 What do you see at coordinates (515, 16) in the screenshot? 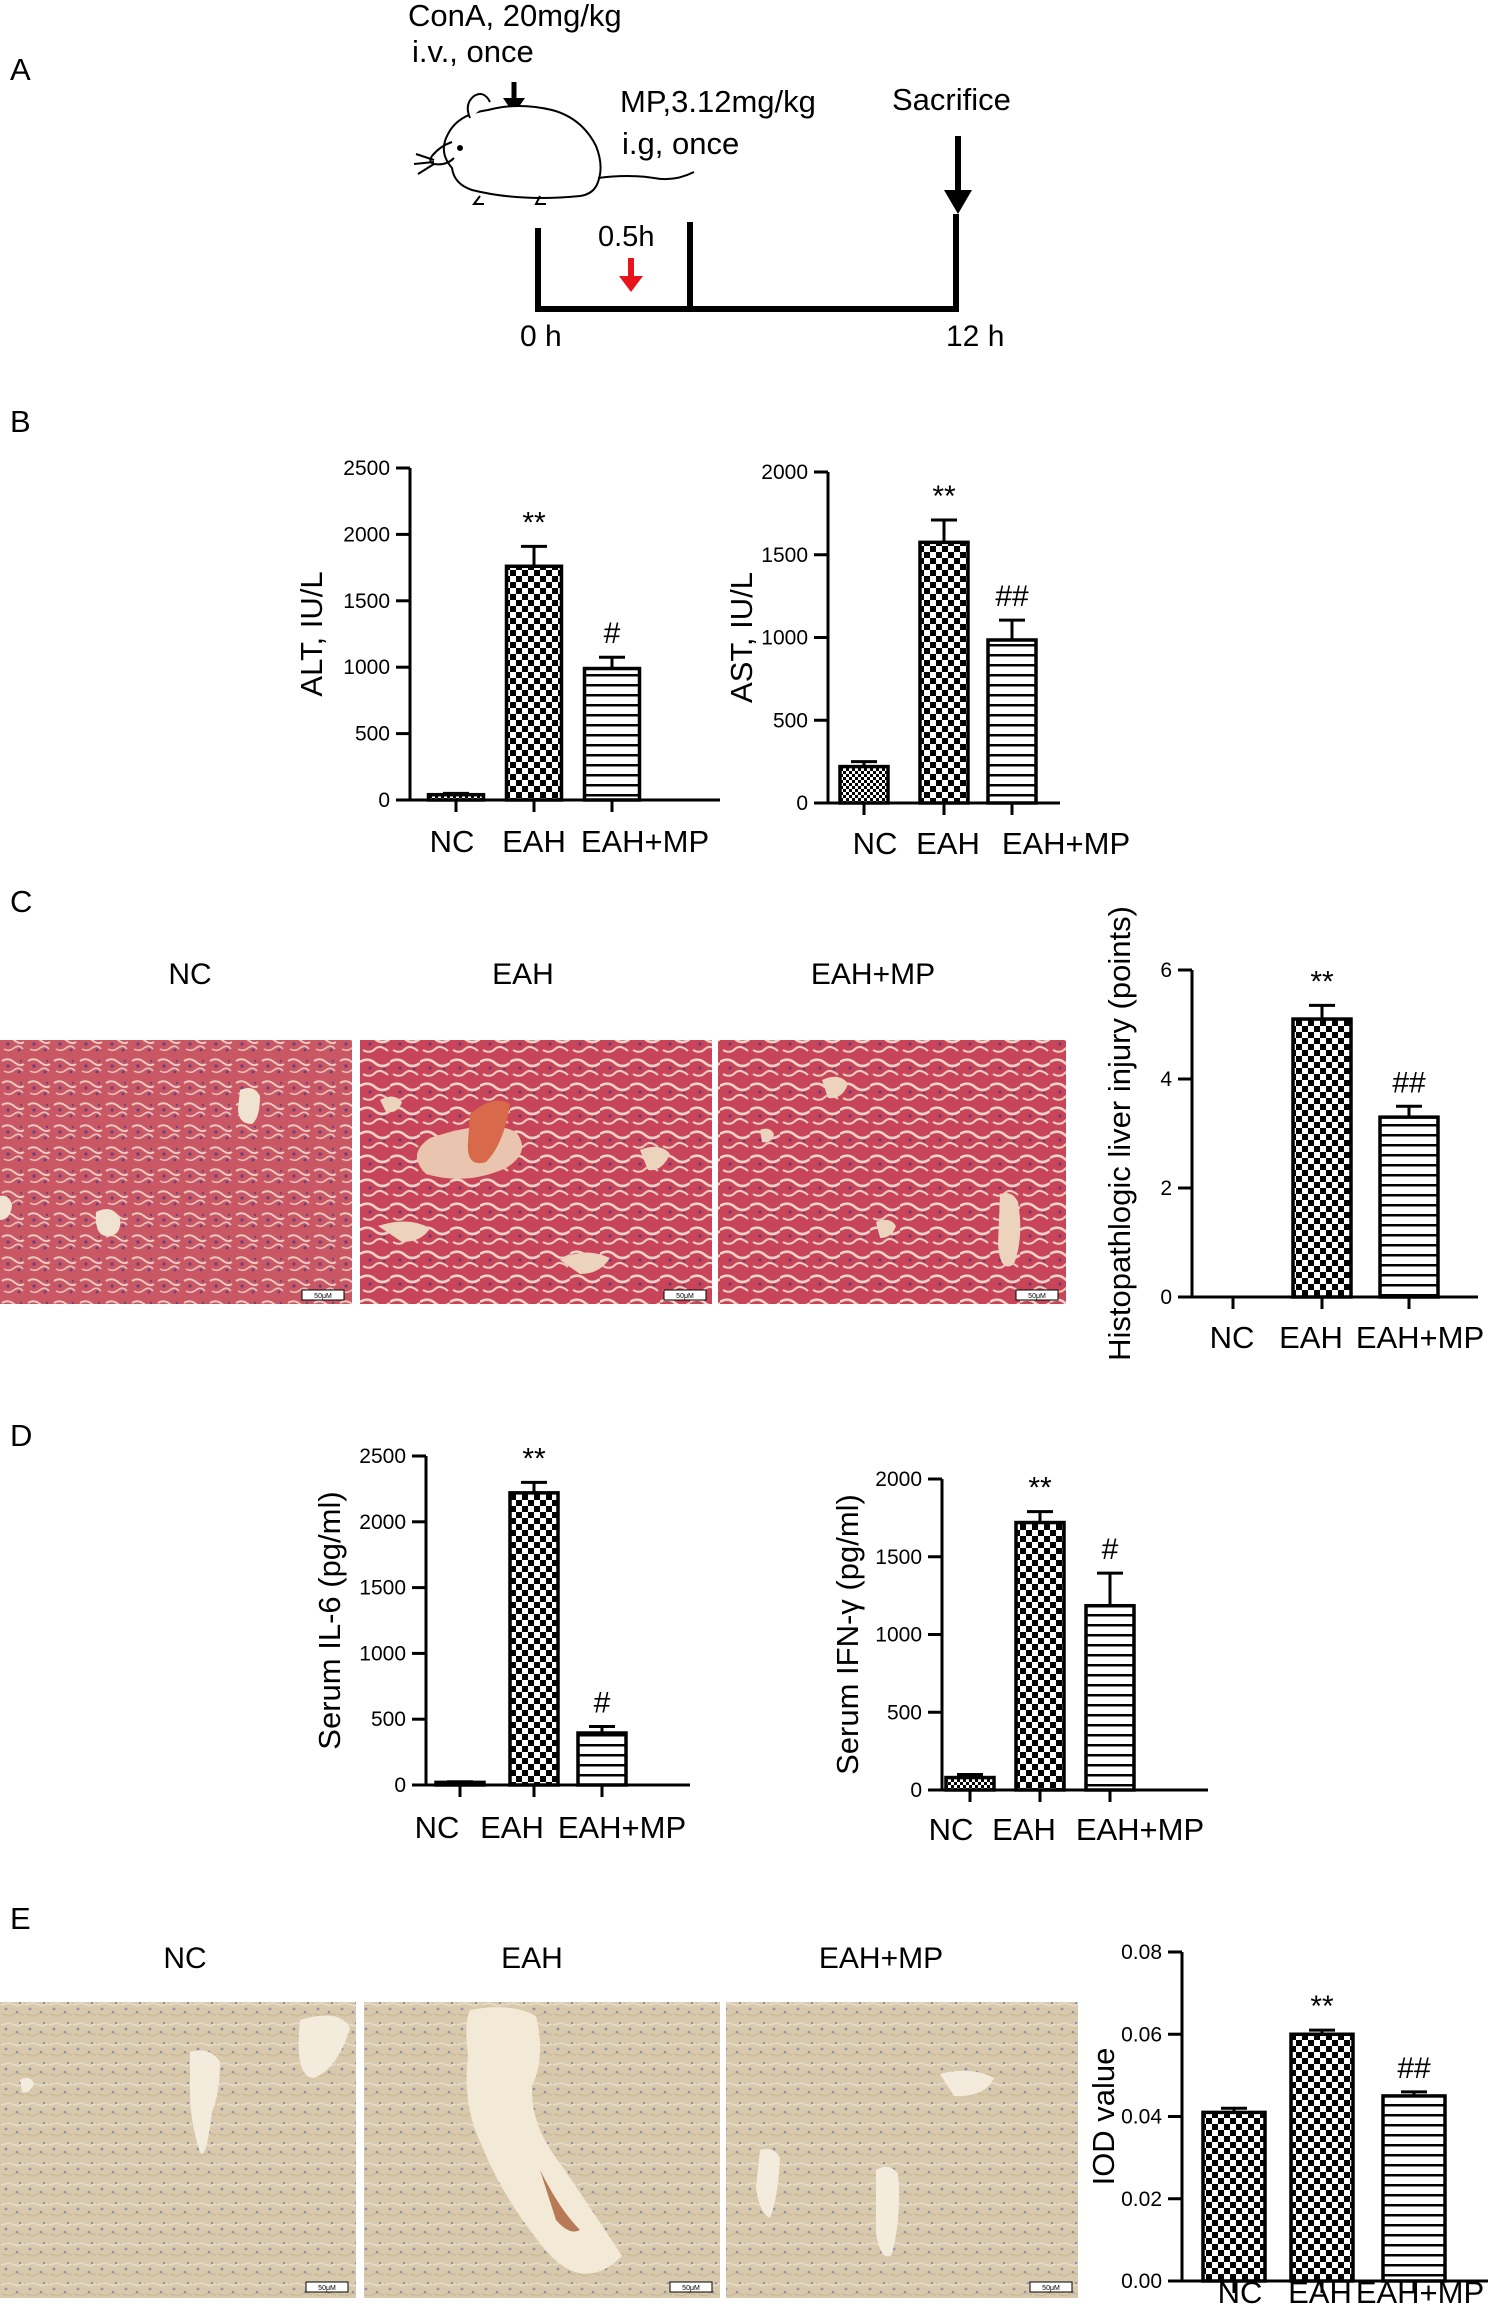
I see `cona-dose-label: ConA, 20mg/kg` at bounding box center [515, 16].